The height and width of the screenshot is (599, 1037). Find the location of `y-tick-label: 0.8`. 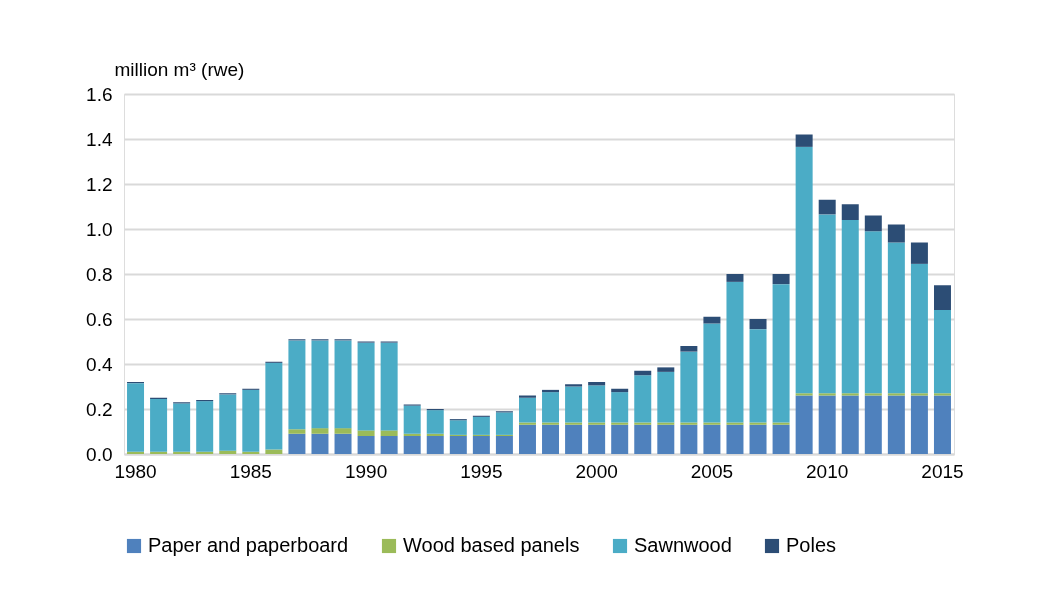

y-tick-label: 0.8 is located at coordinates (99, 274).